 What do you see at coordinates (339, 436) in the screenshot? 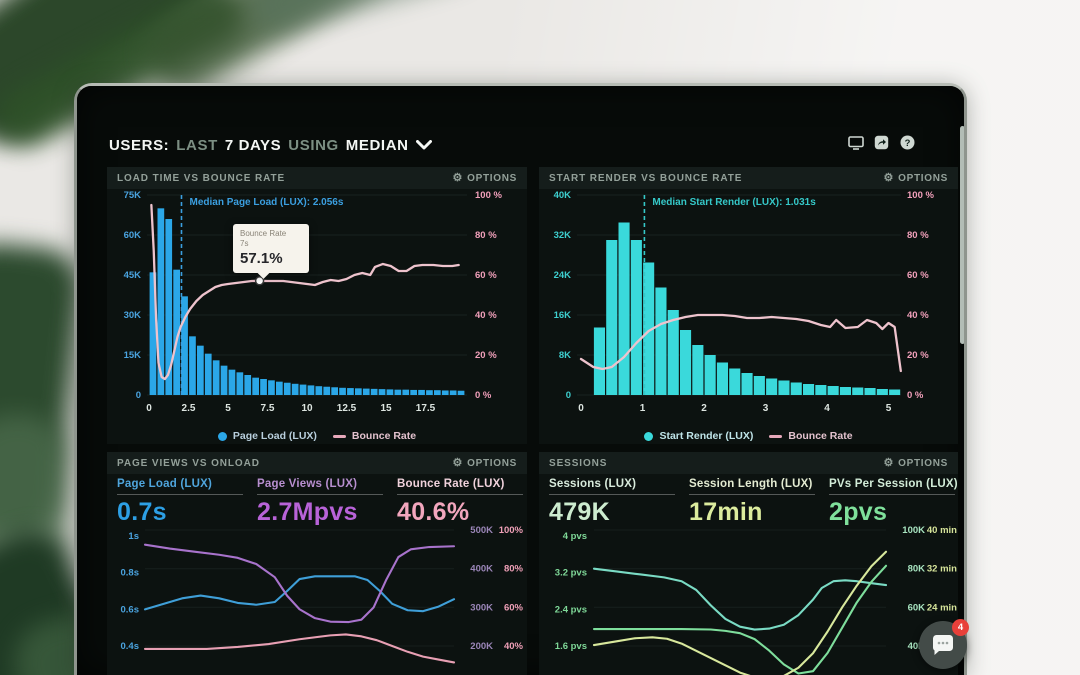
I see `legend-line-icon` at bounding box center [339, 436].